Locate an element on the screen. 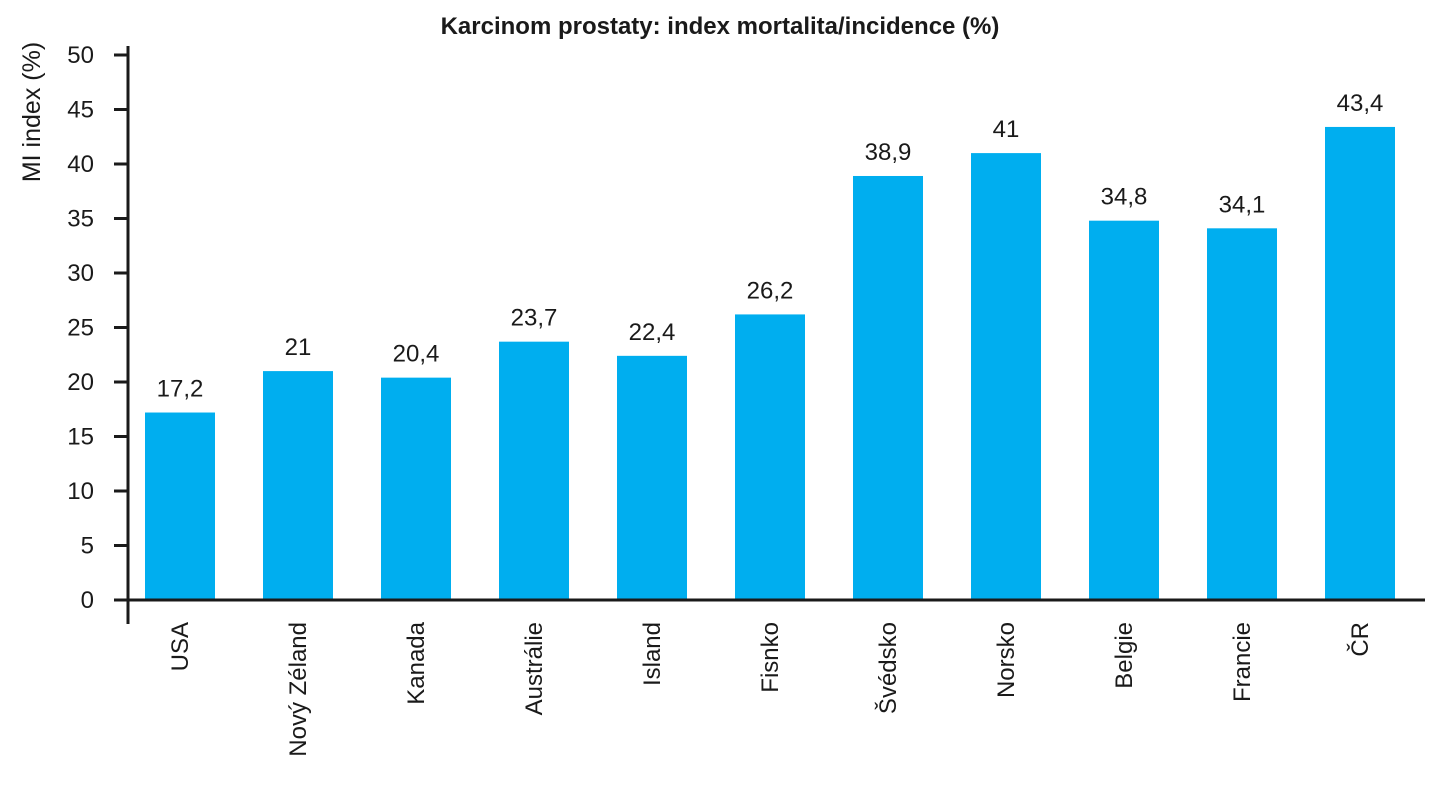  y-axis-label: MI index (%) is located at coordinates (32, 112).